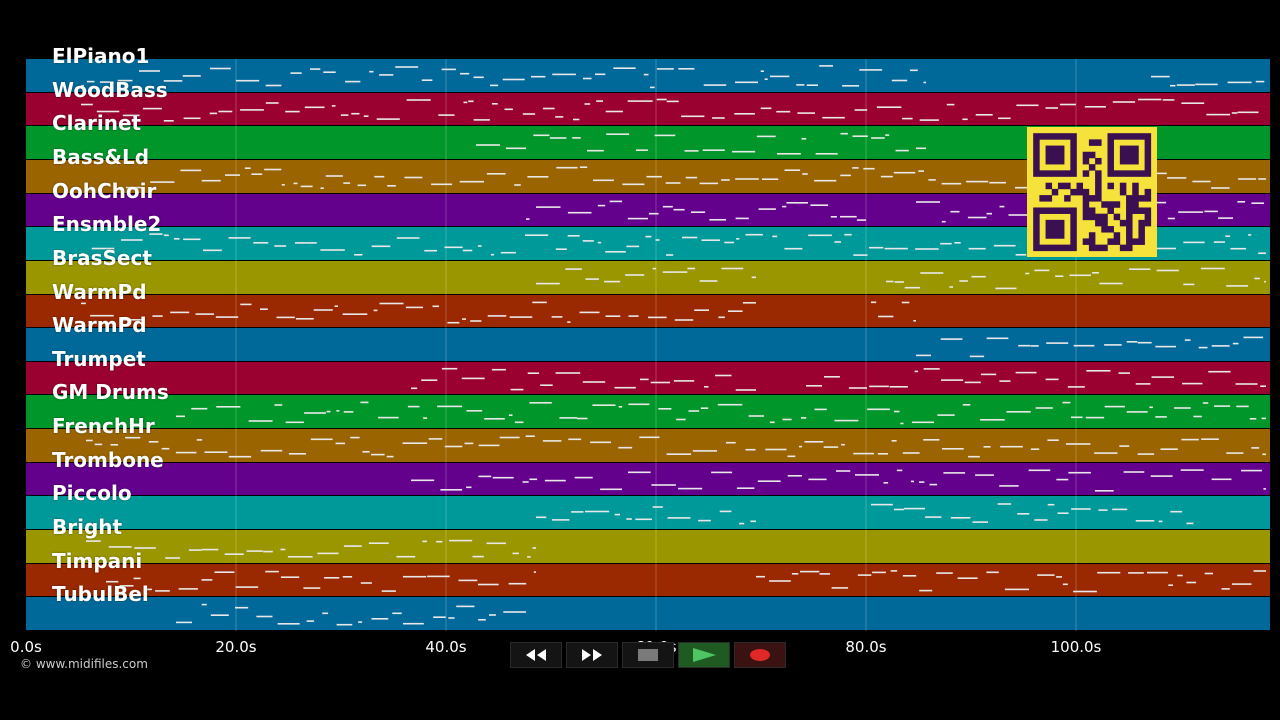 This screenshot has width=1280, height=720. Describe the element at coordinates (99, 358) in the screenshot. I see `track-label: Trumpet` at that location.